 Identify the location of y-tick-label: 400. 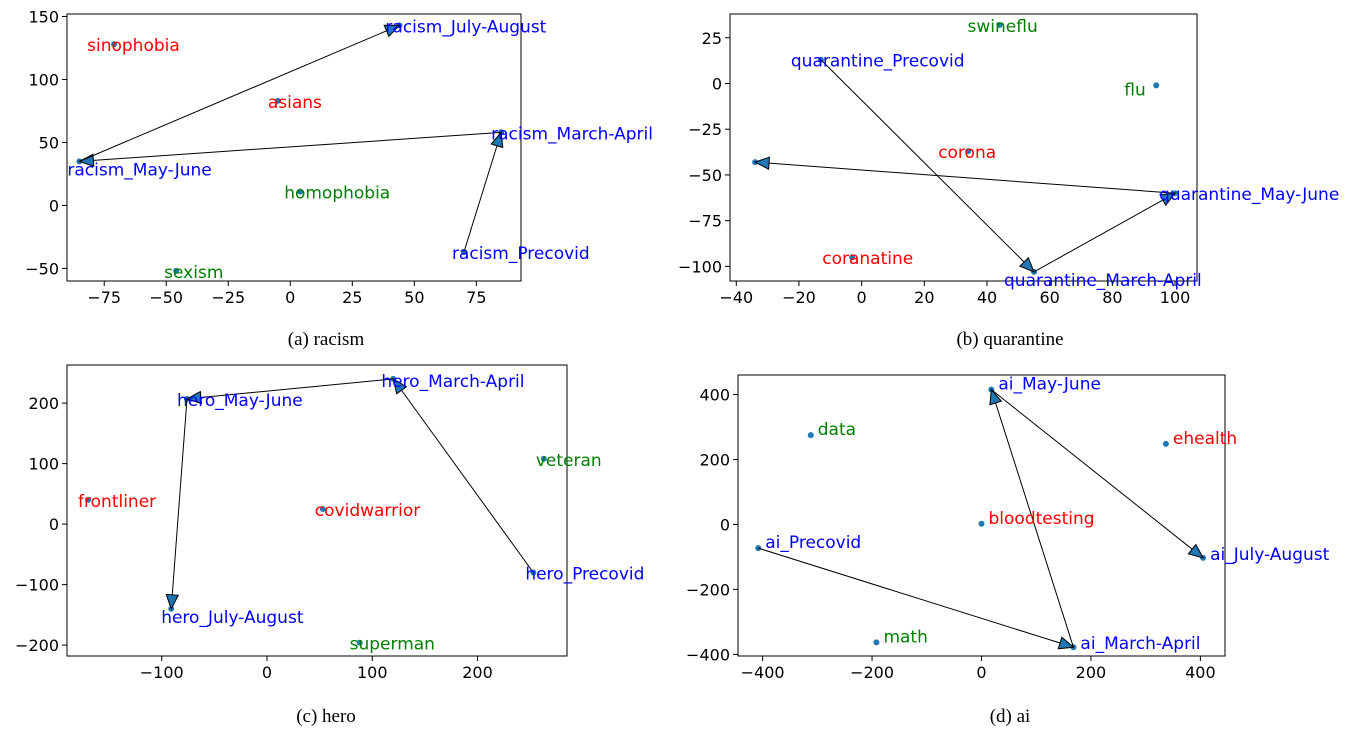
(714, 394).